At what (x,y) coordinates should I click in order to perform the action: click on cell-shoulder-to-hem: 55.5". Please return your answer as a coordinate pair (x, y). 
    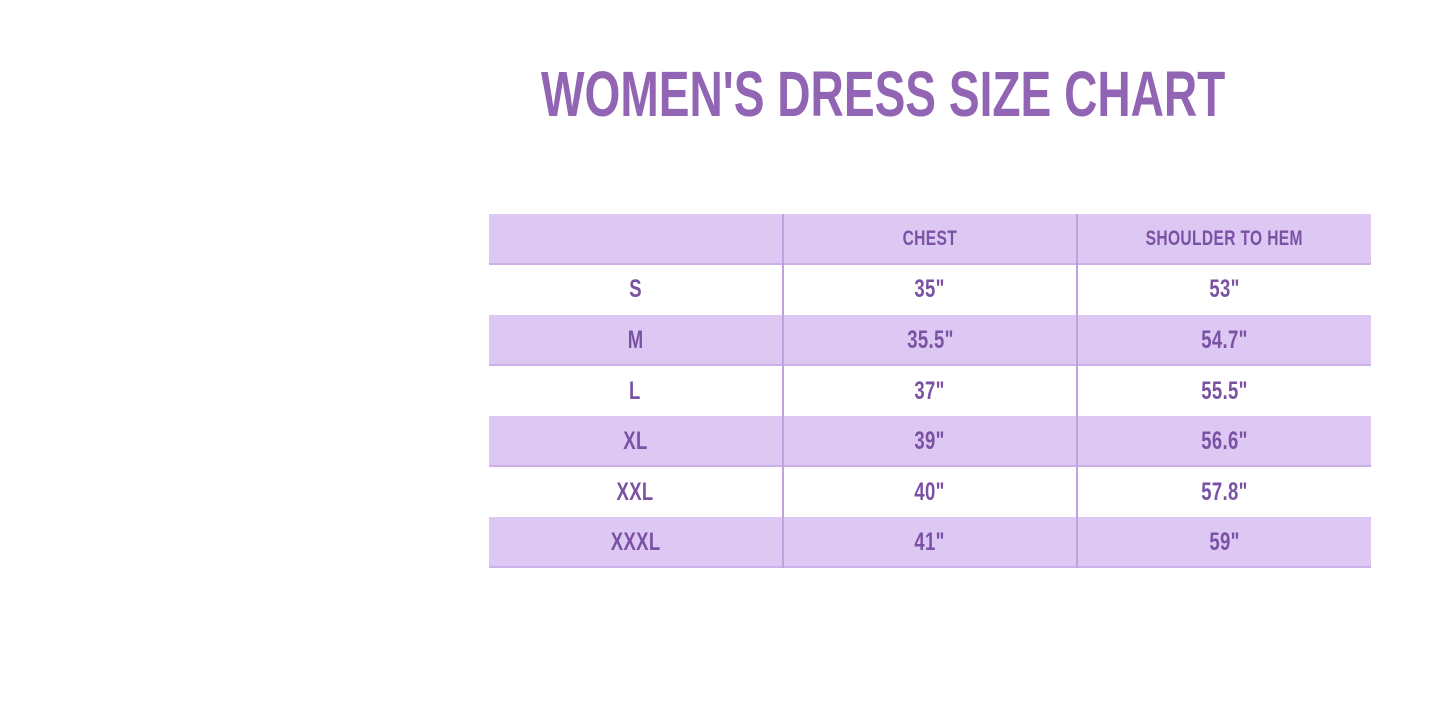
    Looking at the image, I should click on (1223, 391).